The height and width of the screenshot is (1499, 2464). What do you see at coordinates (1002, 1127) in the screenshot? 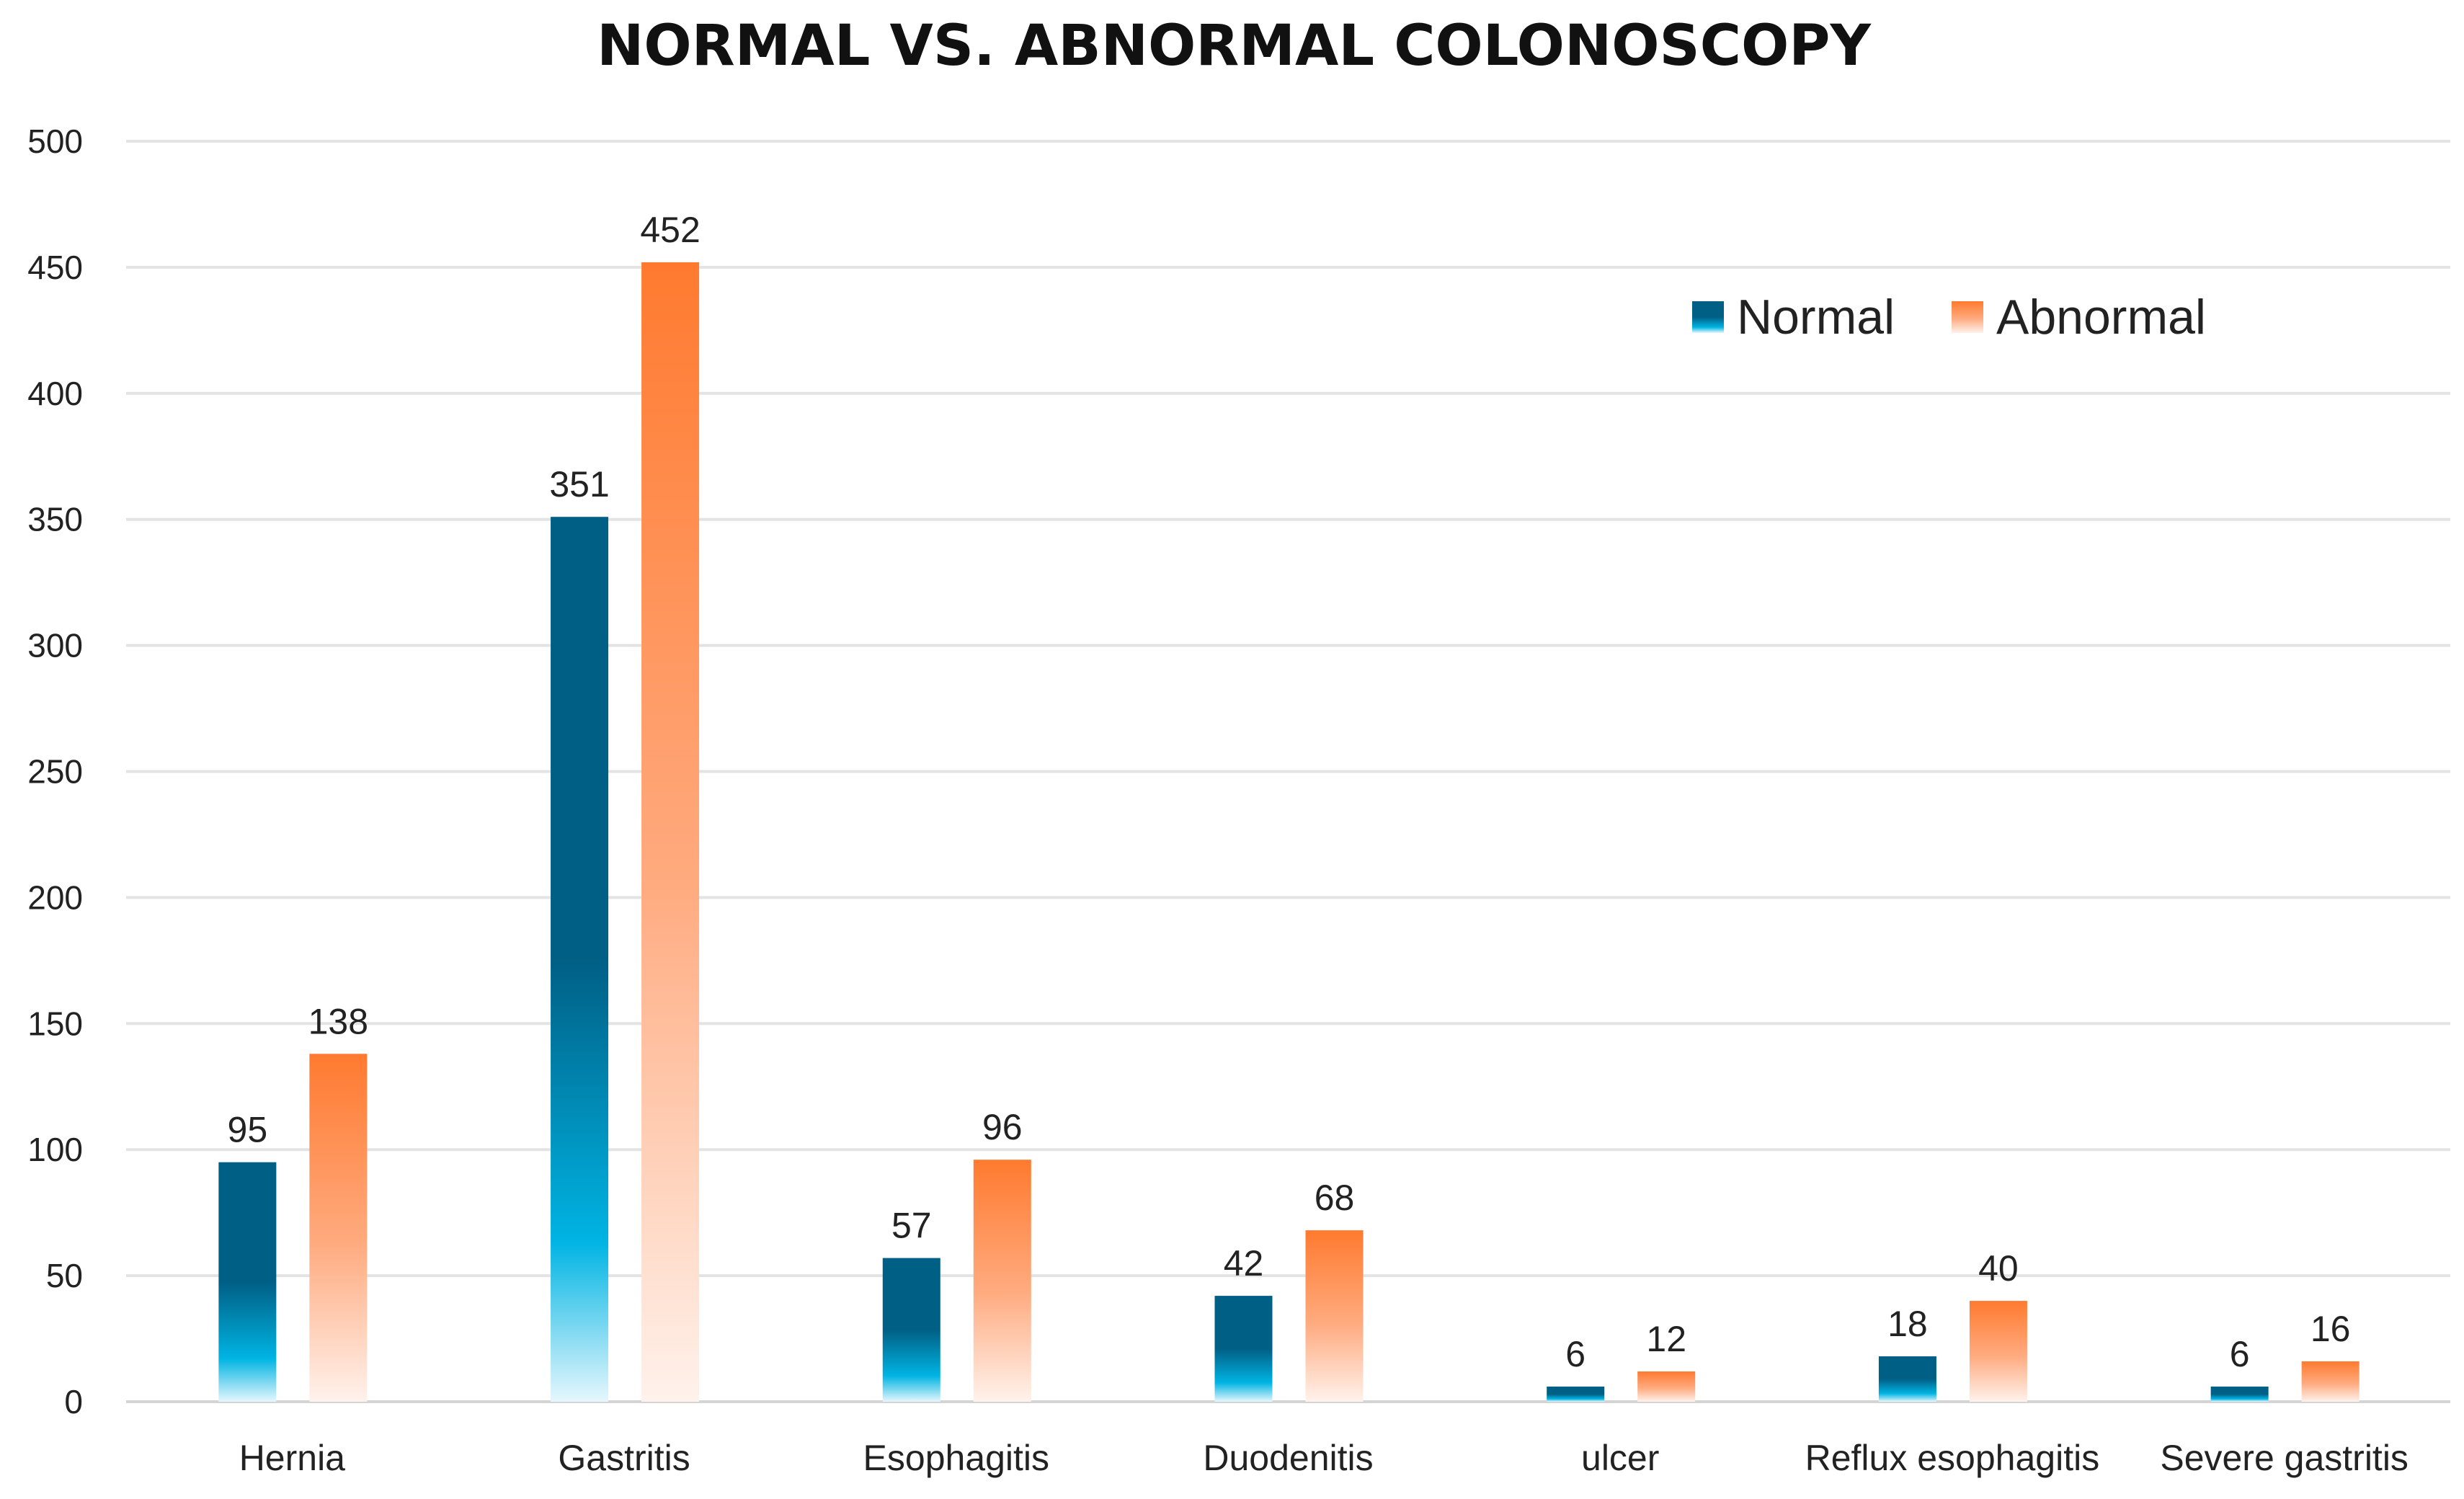
I see `data-label-abnormal: 96` at bounding box center [1002, 1127].